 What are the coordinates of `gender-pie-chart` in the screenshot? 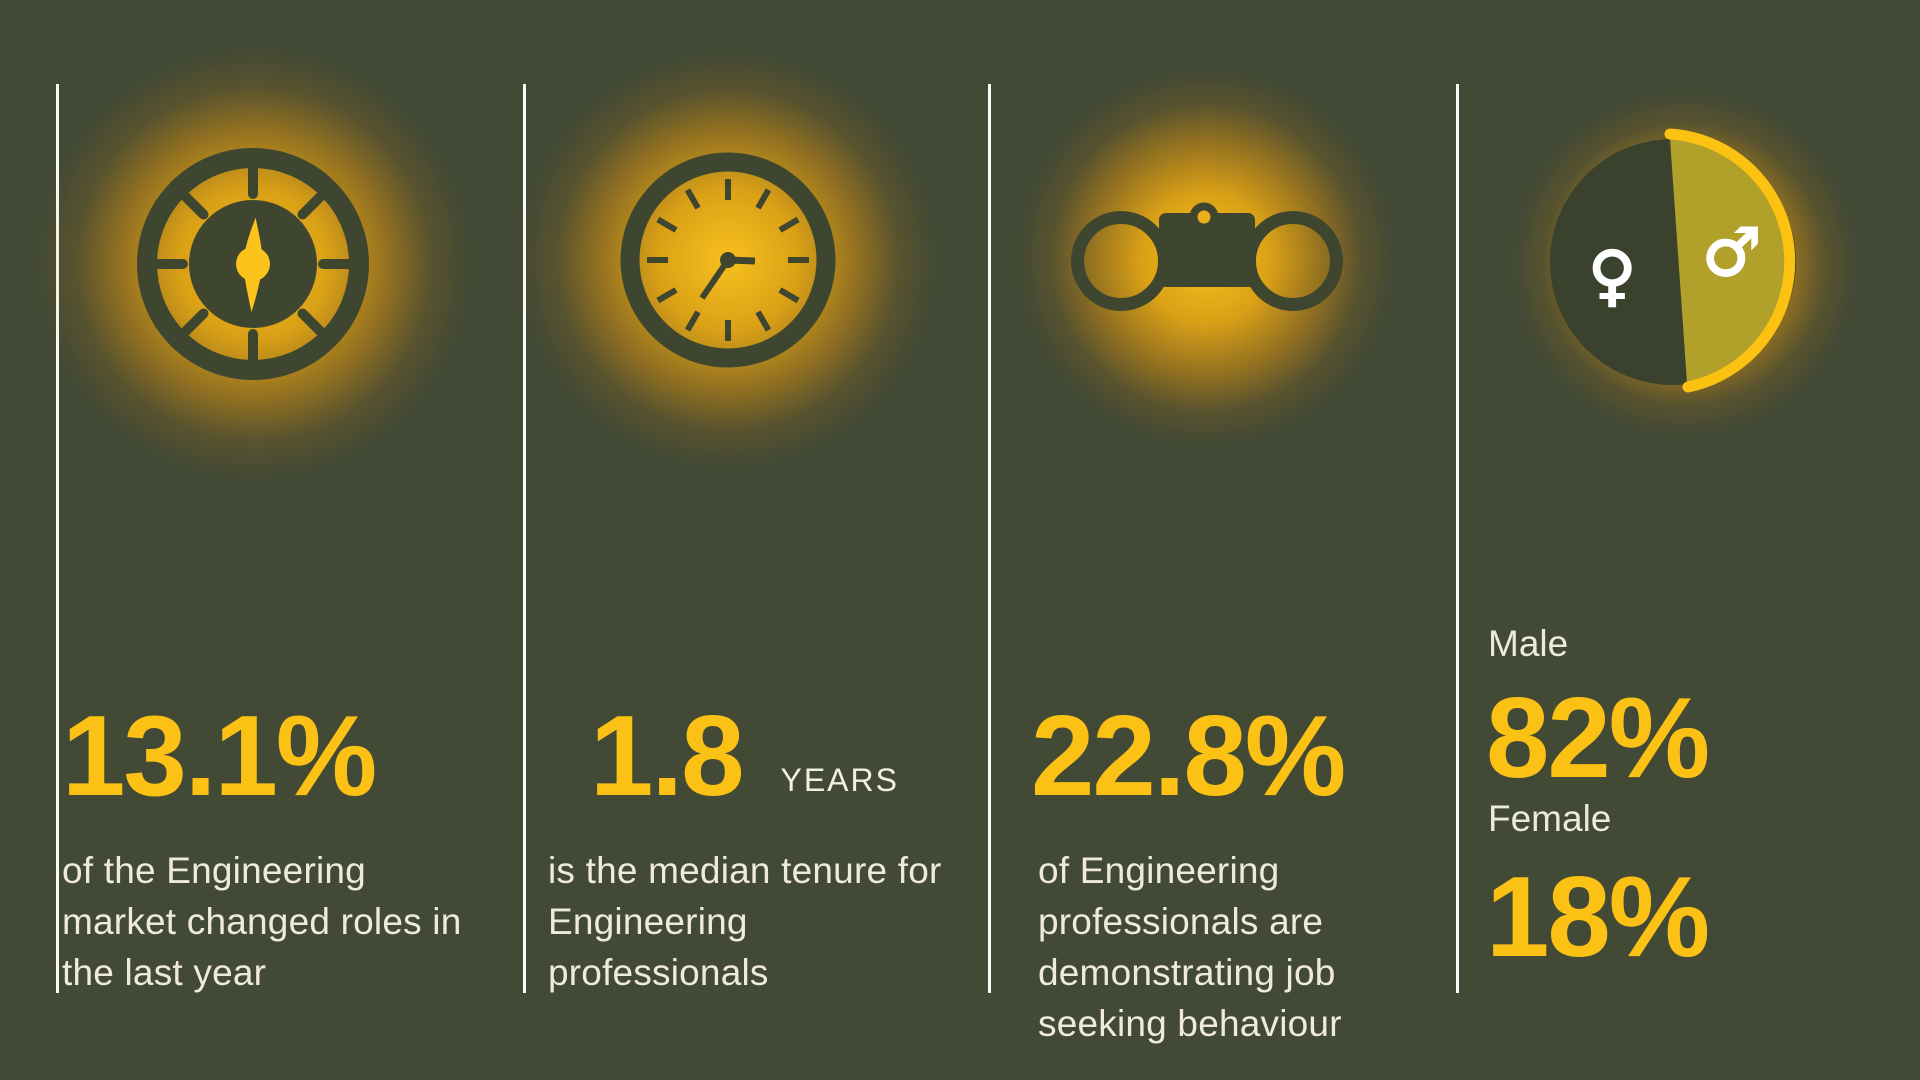 It's located at (1673, 260).